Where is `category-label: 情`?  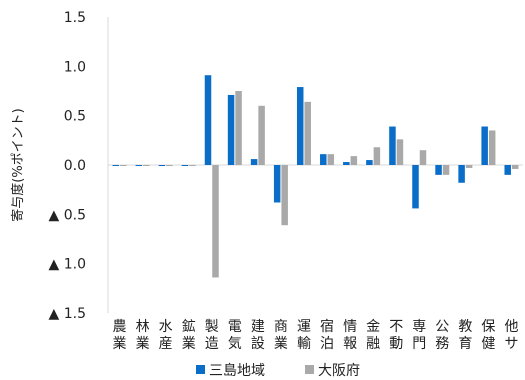
category-label: 情 is located at coordinates (350, 327).